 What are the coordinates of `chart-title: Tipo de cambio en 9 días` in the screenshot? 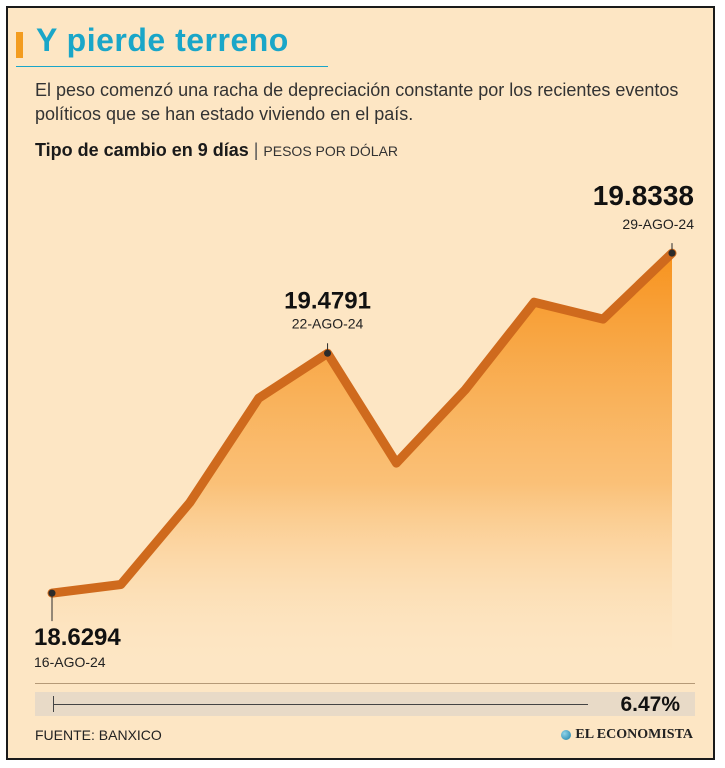 It's located at (142, 150).